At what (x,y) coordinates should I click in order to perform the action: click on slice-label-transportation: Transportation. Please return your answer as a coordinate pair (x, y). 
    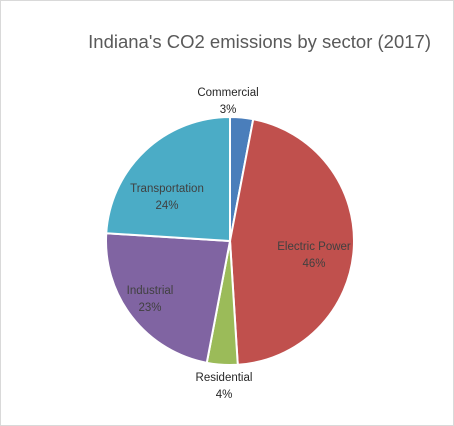
    Looking at the image, I should click on (167, 189).